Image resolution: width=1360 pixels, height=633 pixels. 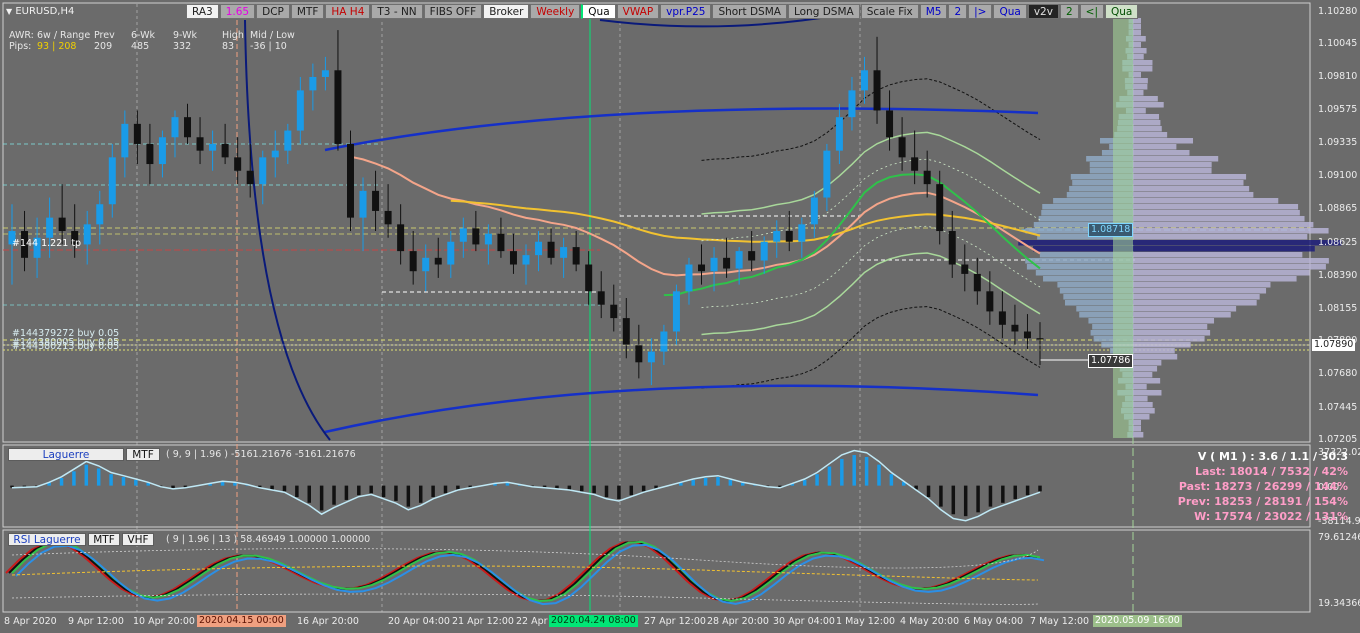 What do you see at coordinates (233, 35) in the screenshot?
I see `awr-row1-5: High` at bounding box center [233, 35].